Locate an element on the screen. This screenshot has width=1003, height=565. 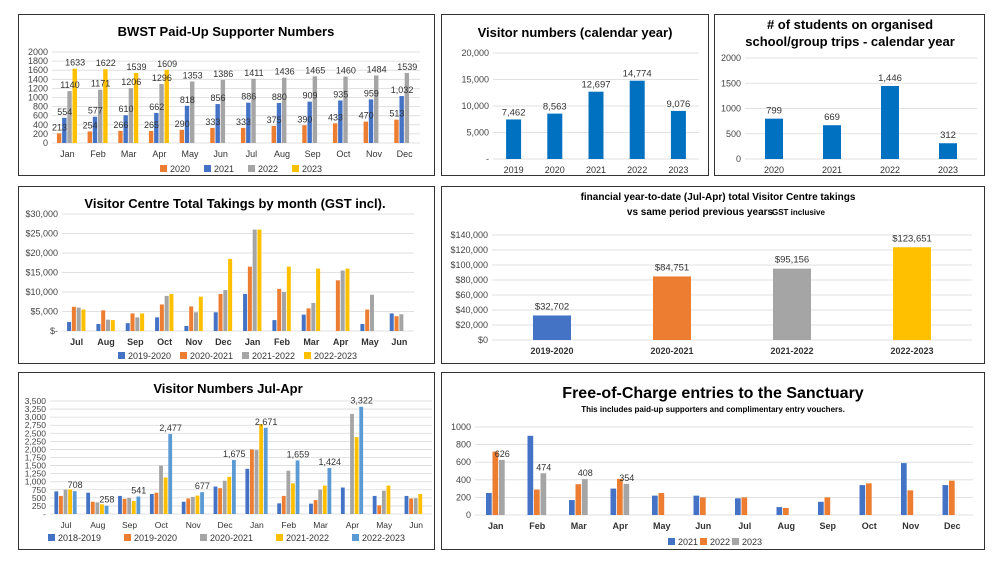
visitors_julapr-data-label: 1,675 is located at coordinates (234, 454).